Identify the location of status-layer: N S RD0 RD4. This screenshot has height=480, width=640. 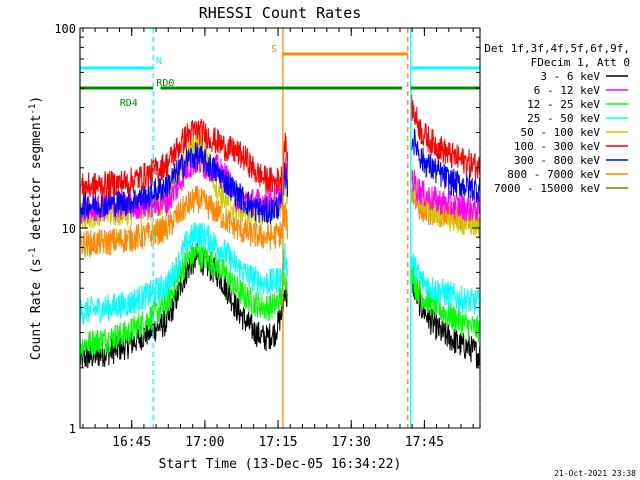
(280, 76).